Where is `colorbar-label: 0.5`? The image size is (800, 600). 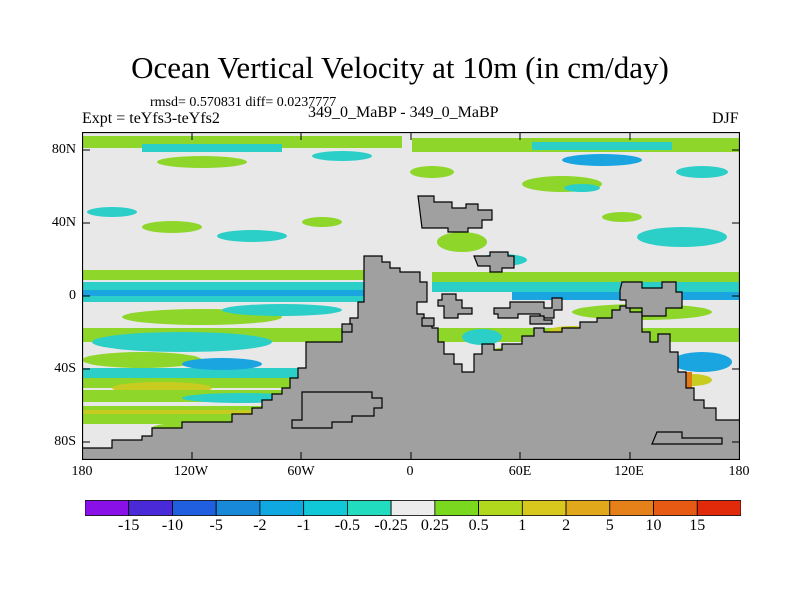
colorbar-label: 0.5 is located at coordinates (478, 525).